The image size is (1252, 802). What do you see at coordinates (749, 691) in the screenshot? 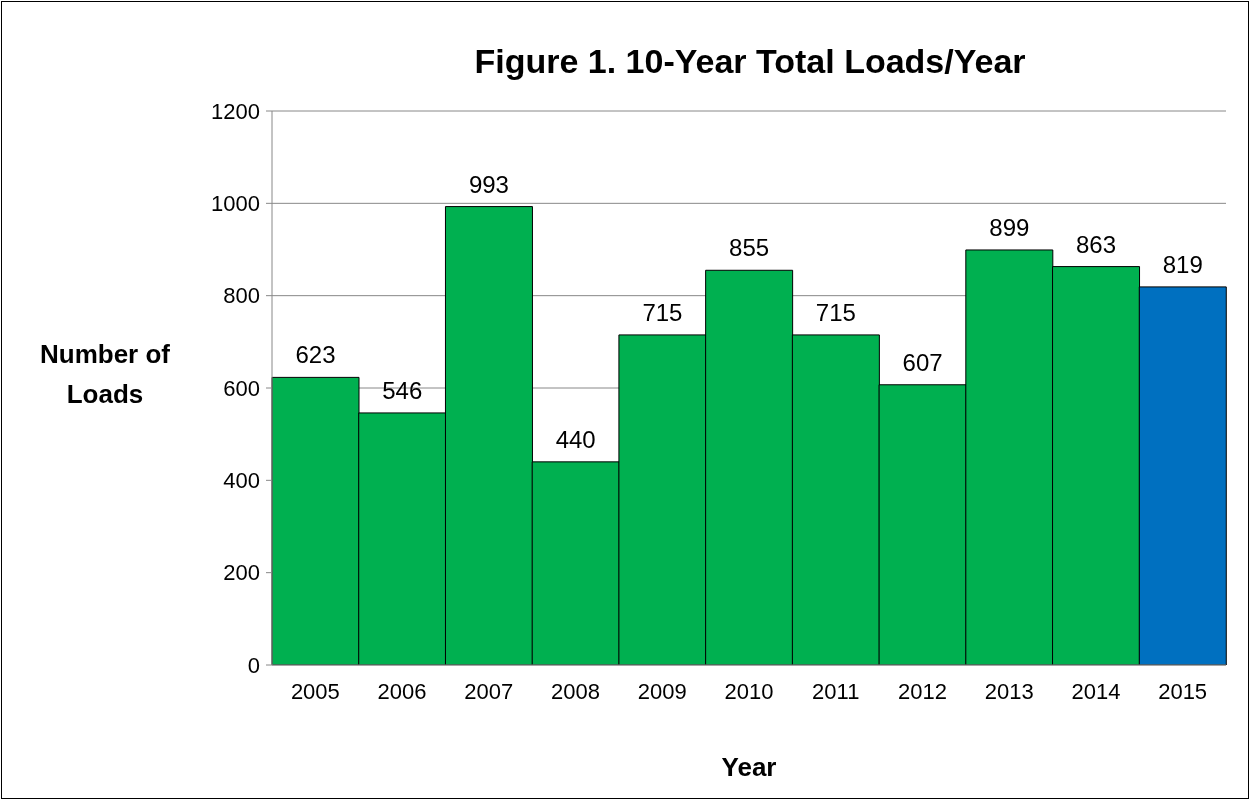
I see `x-tick-label: 2010` at bounding box center [749, 691].